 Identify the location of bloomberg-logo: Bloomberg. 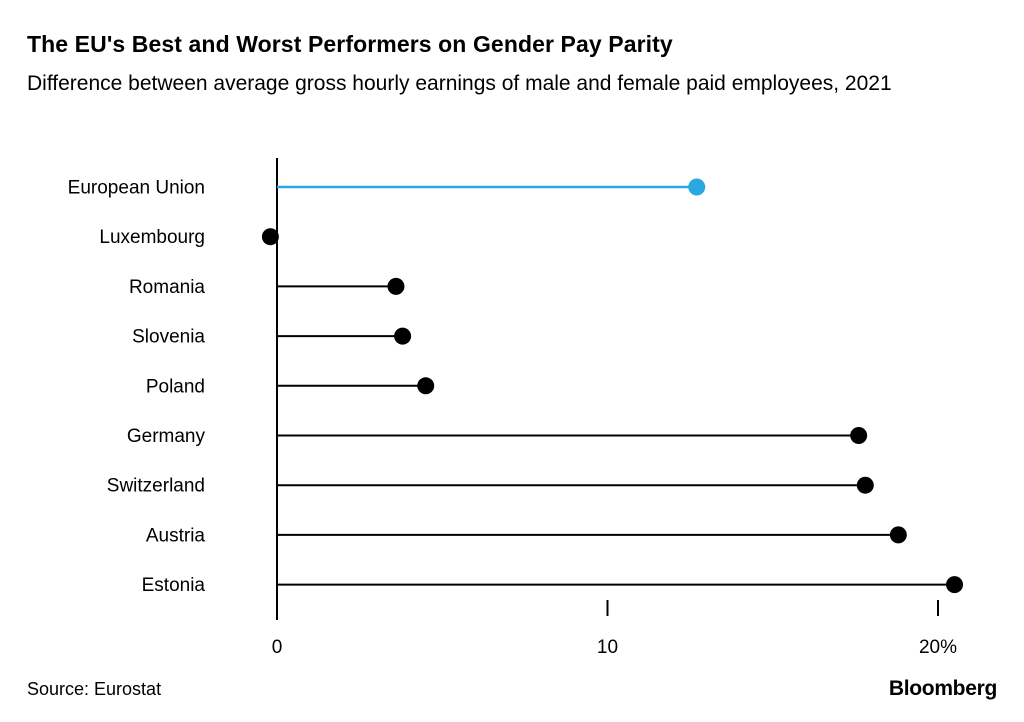
(942, 688).